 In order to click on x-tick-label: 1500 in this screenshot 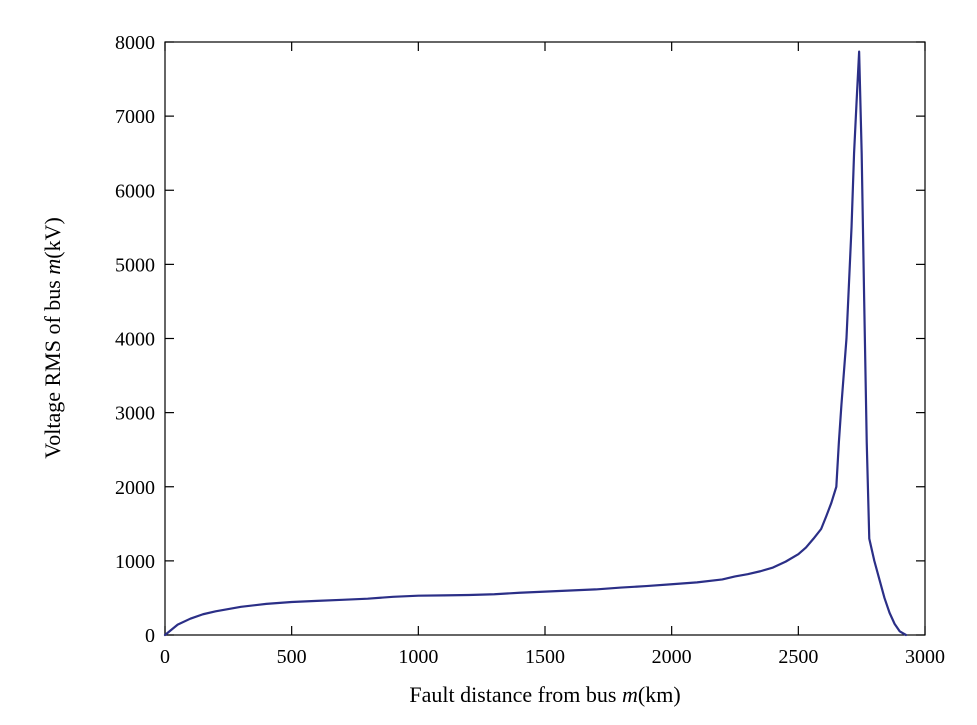, I will do `click(545, 657)`.